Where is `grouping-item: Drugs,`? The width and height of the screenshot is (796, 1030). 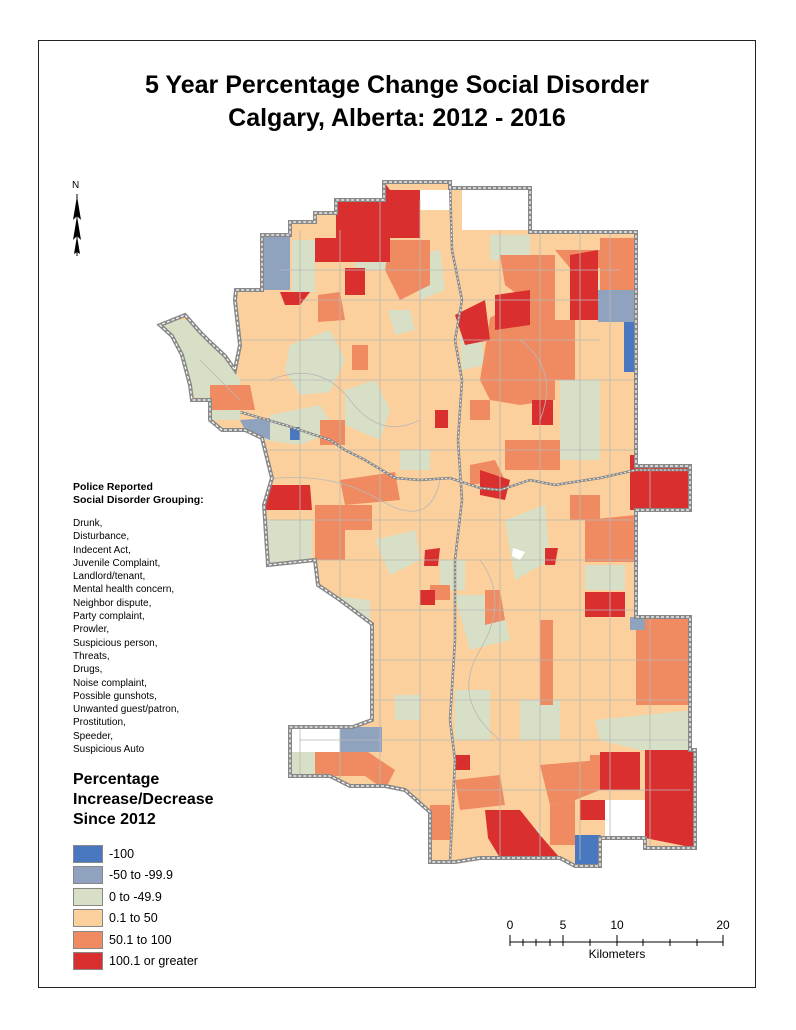
grouping-item: Drugs, is located at coordinates (88, 670).